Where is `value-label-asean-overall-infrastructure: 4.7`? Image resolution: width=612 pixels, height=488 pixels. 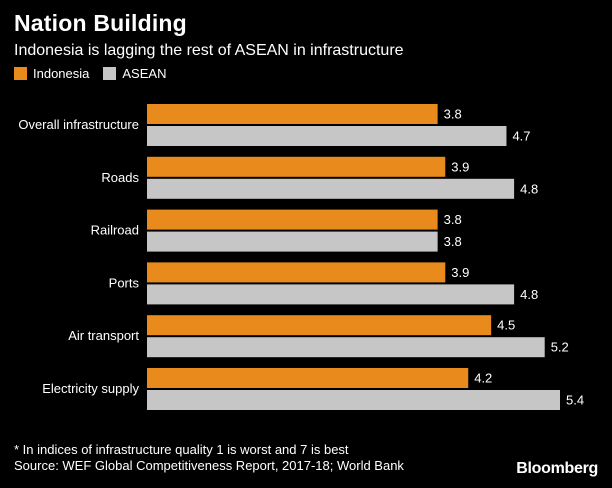 value-label-asean-overall-infrastructure: 4.7 is located at coordinates (521, 136).